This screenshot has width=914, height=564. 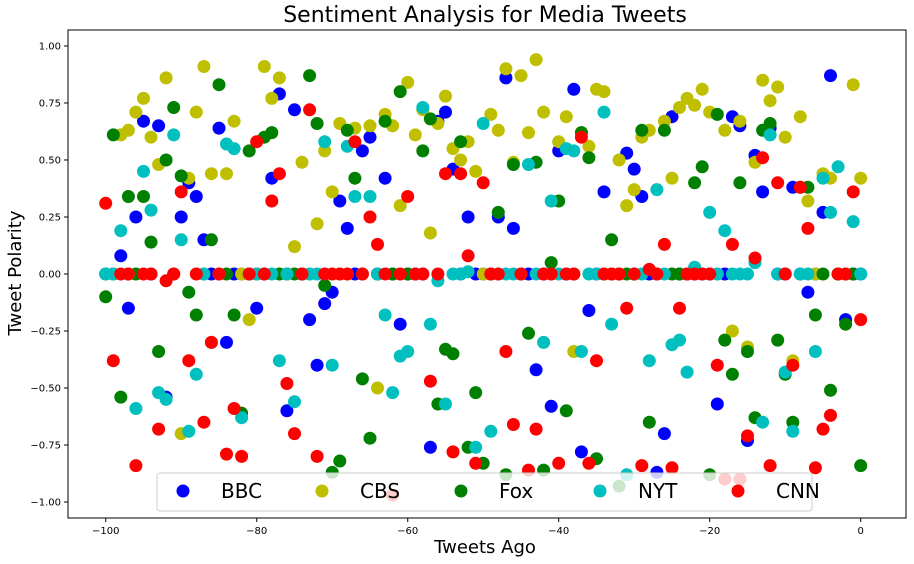 I want to click on legend: BBC CBS Fox NYT CNN, so click(x=488, y=492).